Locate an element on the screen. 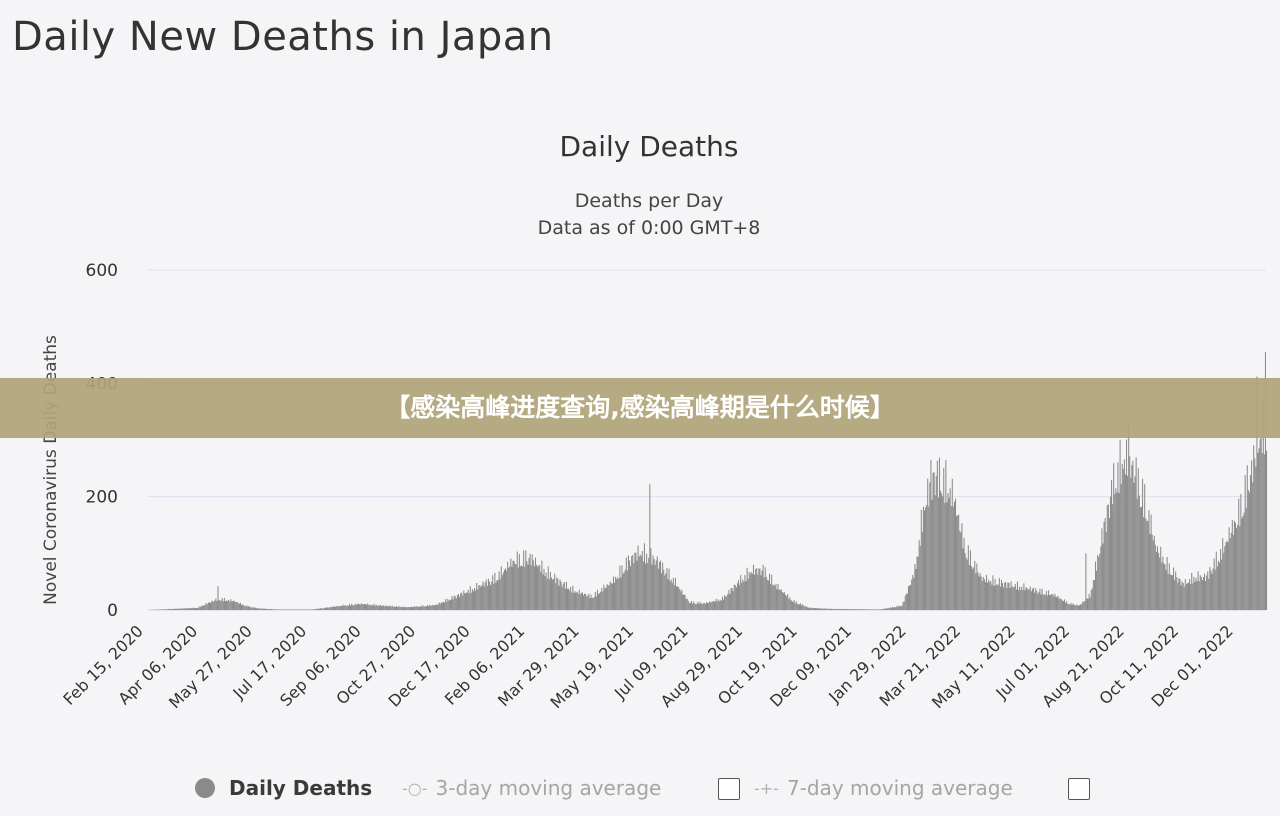  legend-7day-checkbox is located at coordinates (1079, 789).